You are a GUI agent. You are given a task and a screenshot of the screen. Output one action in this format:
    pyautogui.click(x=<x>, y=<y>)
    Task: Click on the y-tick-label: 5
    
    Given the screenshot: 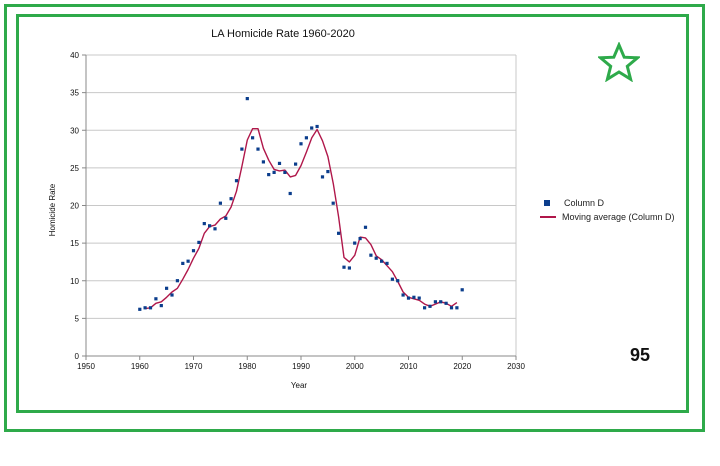 What is the action you would take?
    pyautogui.click(x=77, y=318)
    